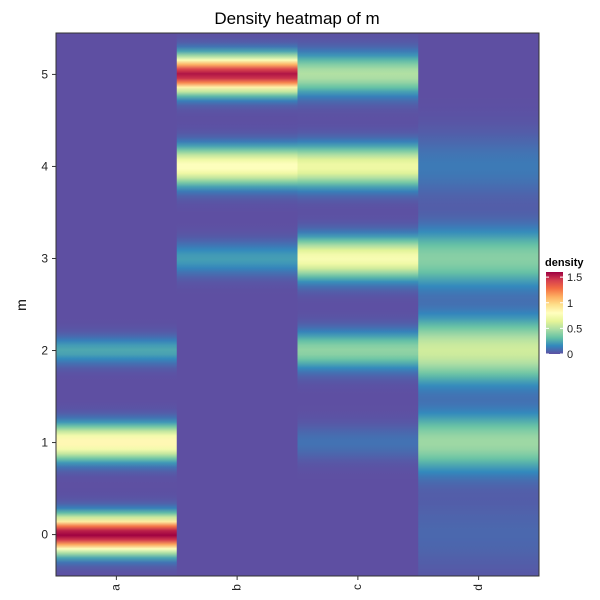  What do you see at coordinates (44, 74) in the screenshot?
I see `y-tick-label: 5` at bounding box center [44, 74].